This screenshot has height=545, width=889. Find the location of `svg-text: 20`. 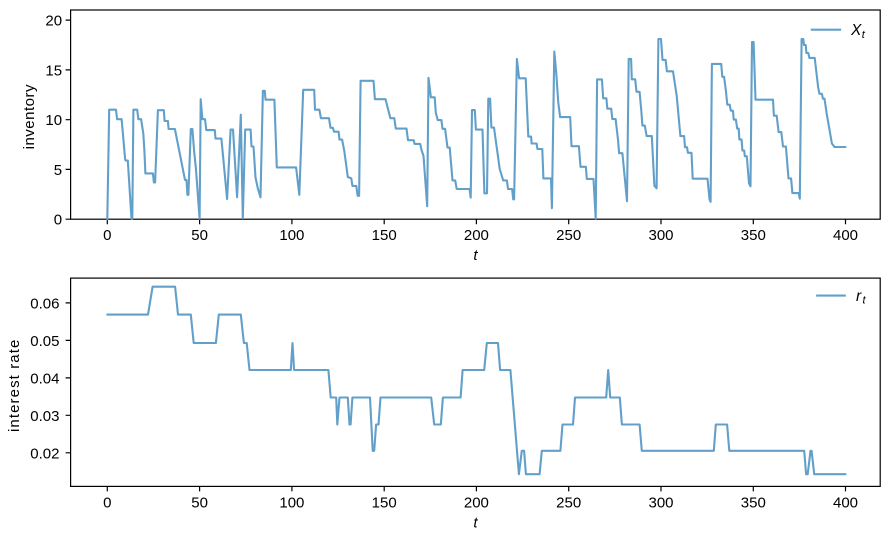

svg-text: 20 is located at coordinates (53, 21).